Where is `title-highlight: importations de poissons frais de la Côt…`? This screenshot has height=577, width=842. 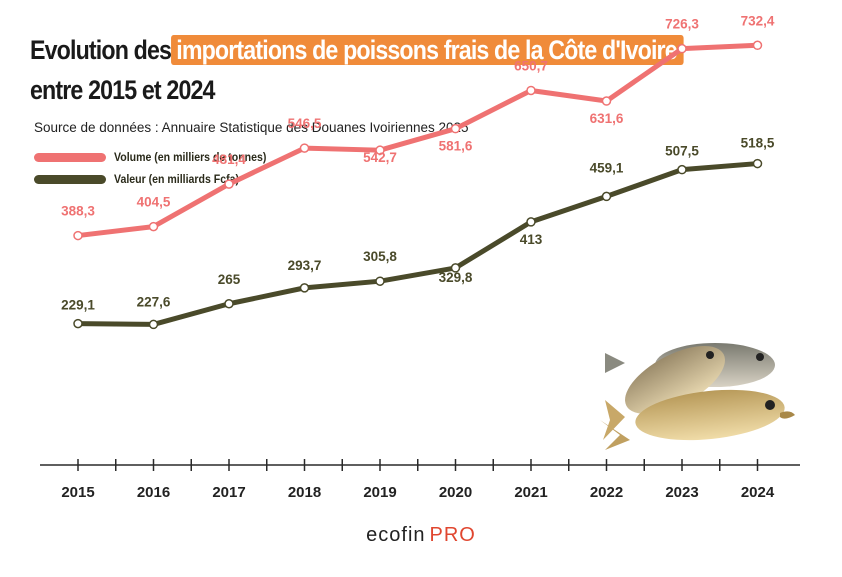
title-highlight: importations de poissons frais de la Côt… is located at coordinates (427, 50).